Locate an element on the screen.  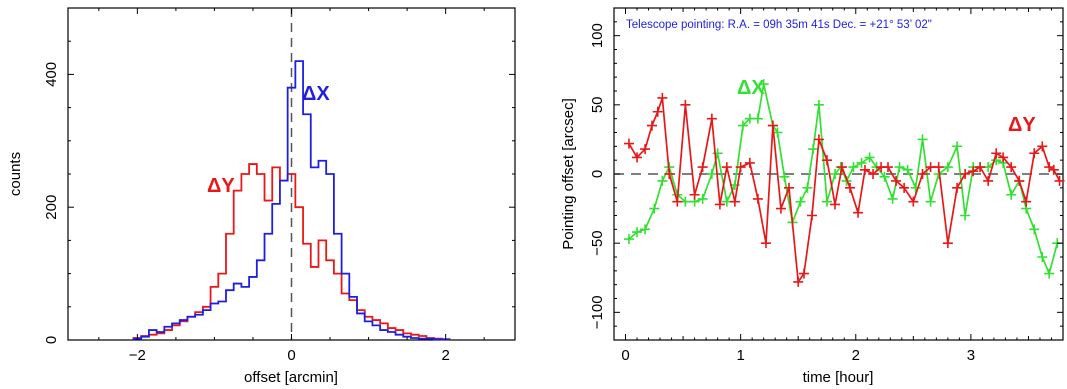
pointing-x-tick-label: 3 is located at coordinates (971, 355).